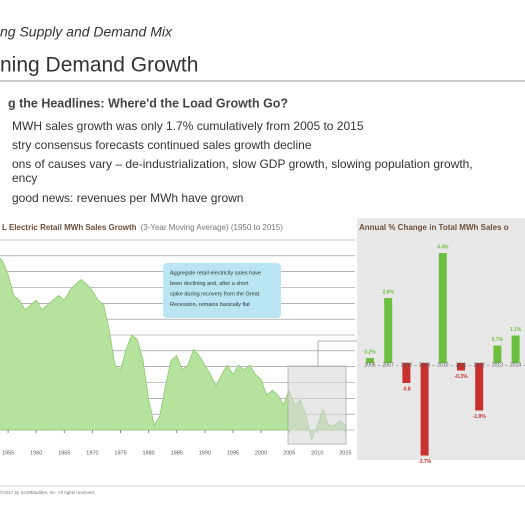 The height and width of the screenshot is (530, 525). What do you see at coordinates (210, 305) in the screenshot?
I see `callout-text: Recession, remains basically flat` at bounding box center [210, 305].